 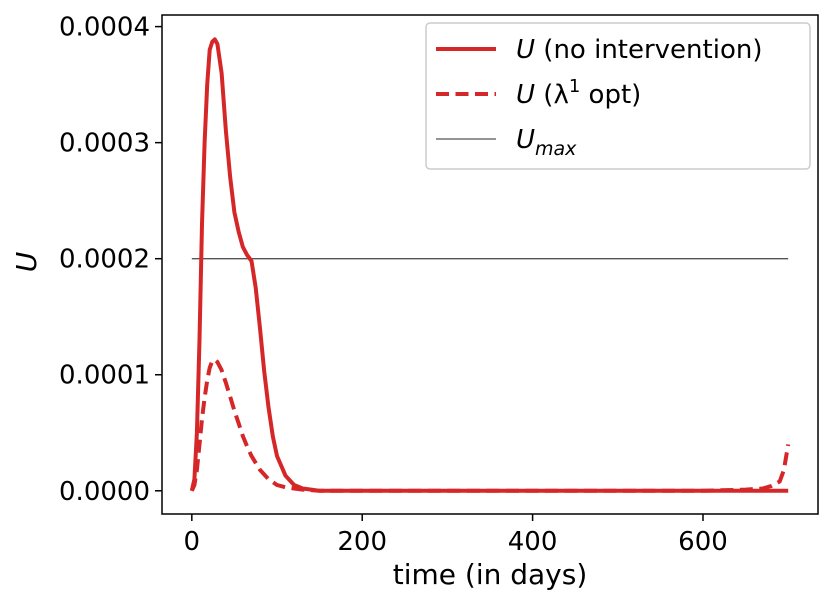 I want to click on x-axis-title: time (in days), so click(x=490, y=574).